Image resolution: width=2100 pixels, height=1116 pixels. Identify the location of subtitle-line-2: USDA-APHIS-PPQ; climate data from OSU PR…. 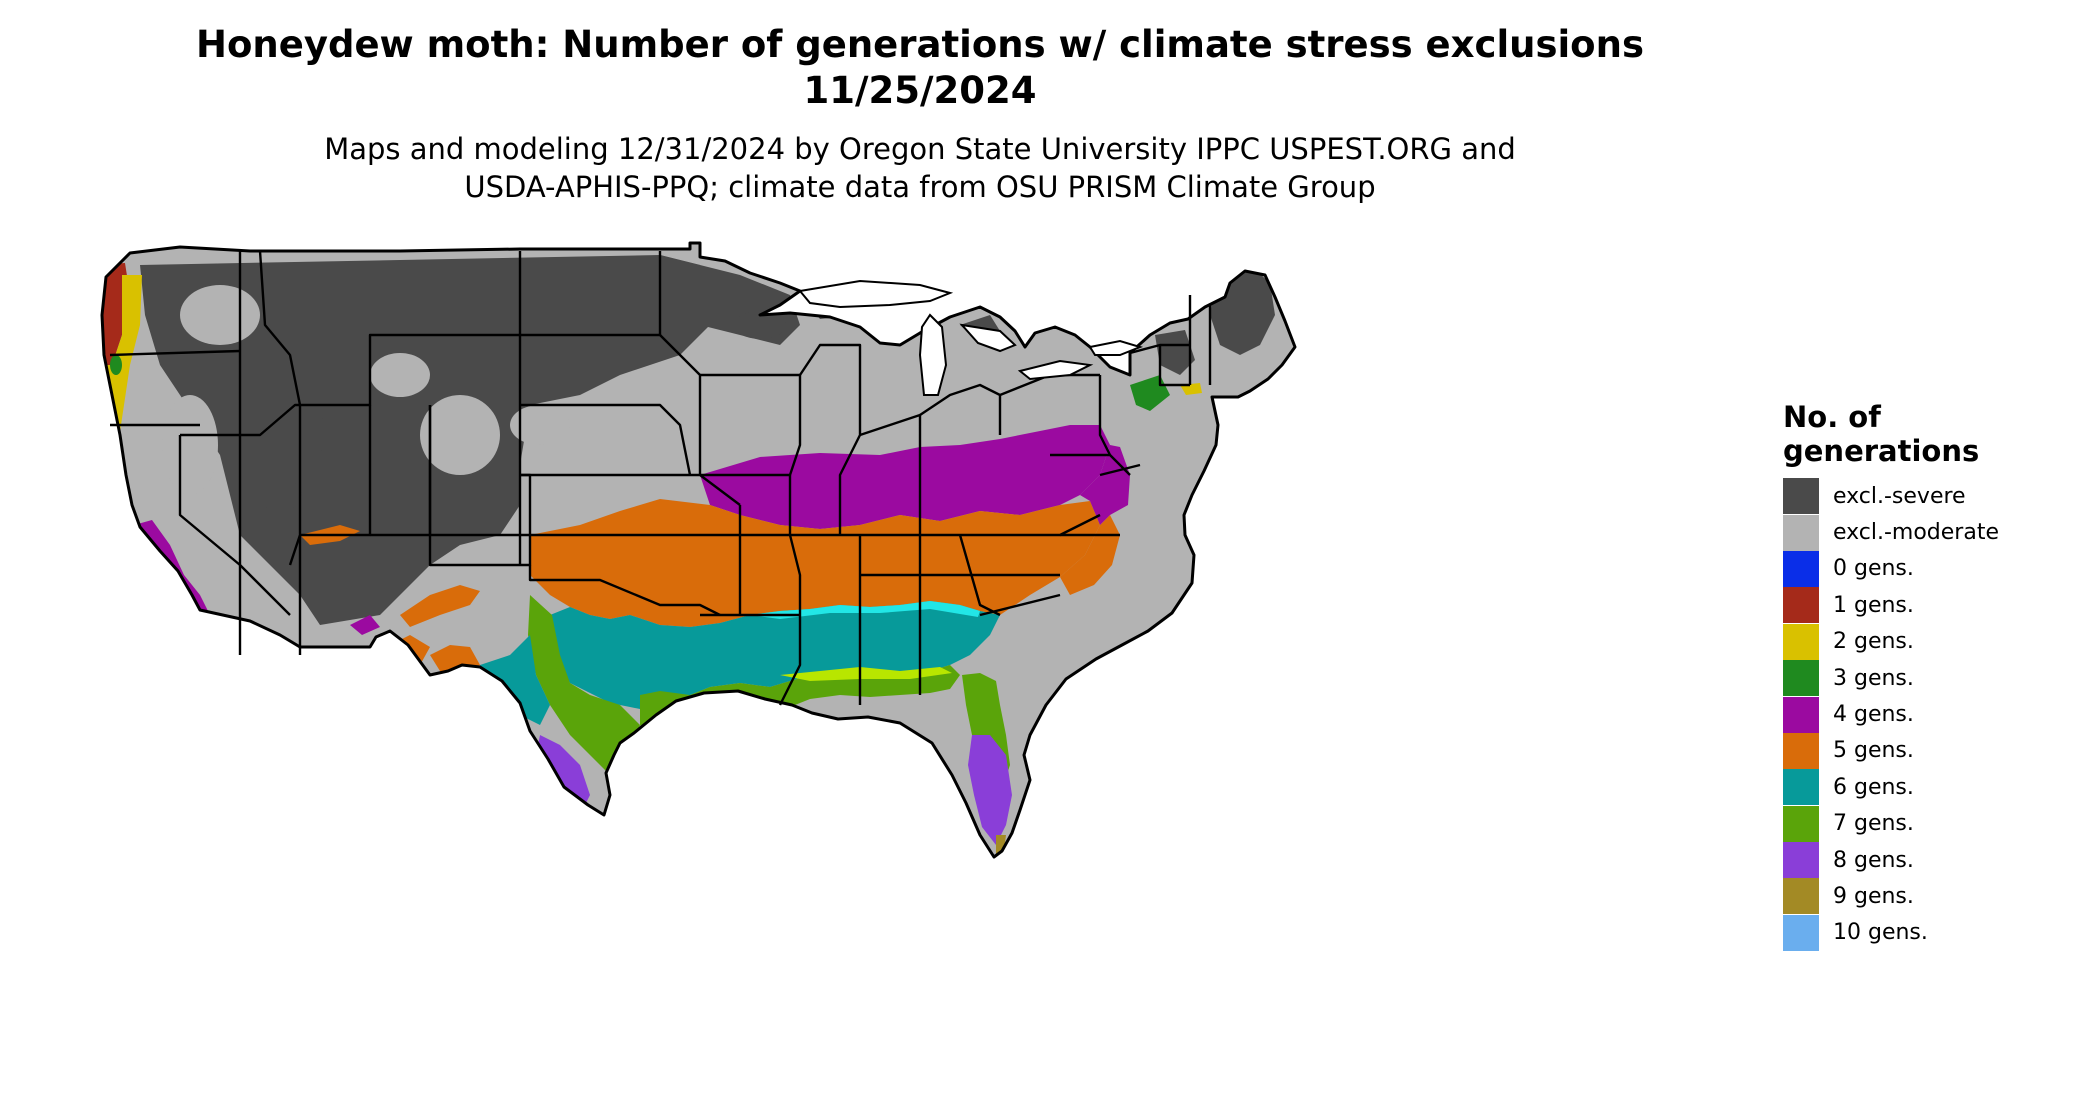
(920, 187).